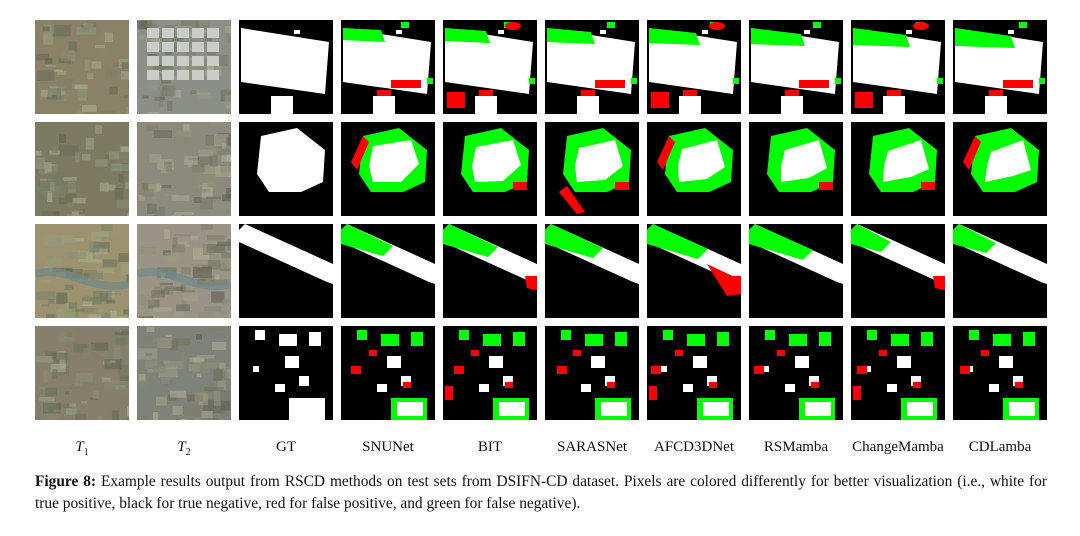 Image resolution: width=1080 pixels, height=536 pixels. What do you see at coordinates (388, 447) in the screenshot?
I see `column-label-snunet: SNUNet` at bounding box center [388, 447].